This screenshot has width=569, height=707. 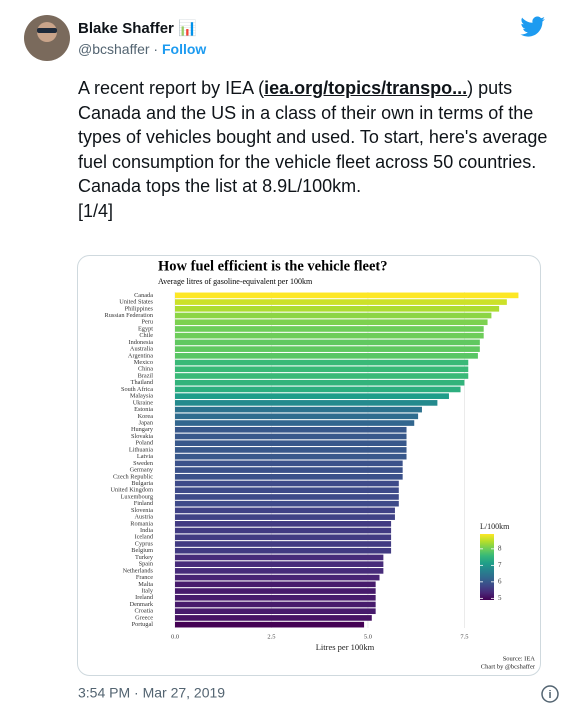 What do you see at coordinates (137, 28) in the screenshot?
I see `author-name: Blake Shaffer 📊` at bounding box center [137, 28].